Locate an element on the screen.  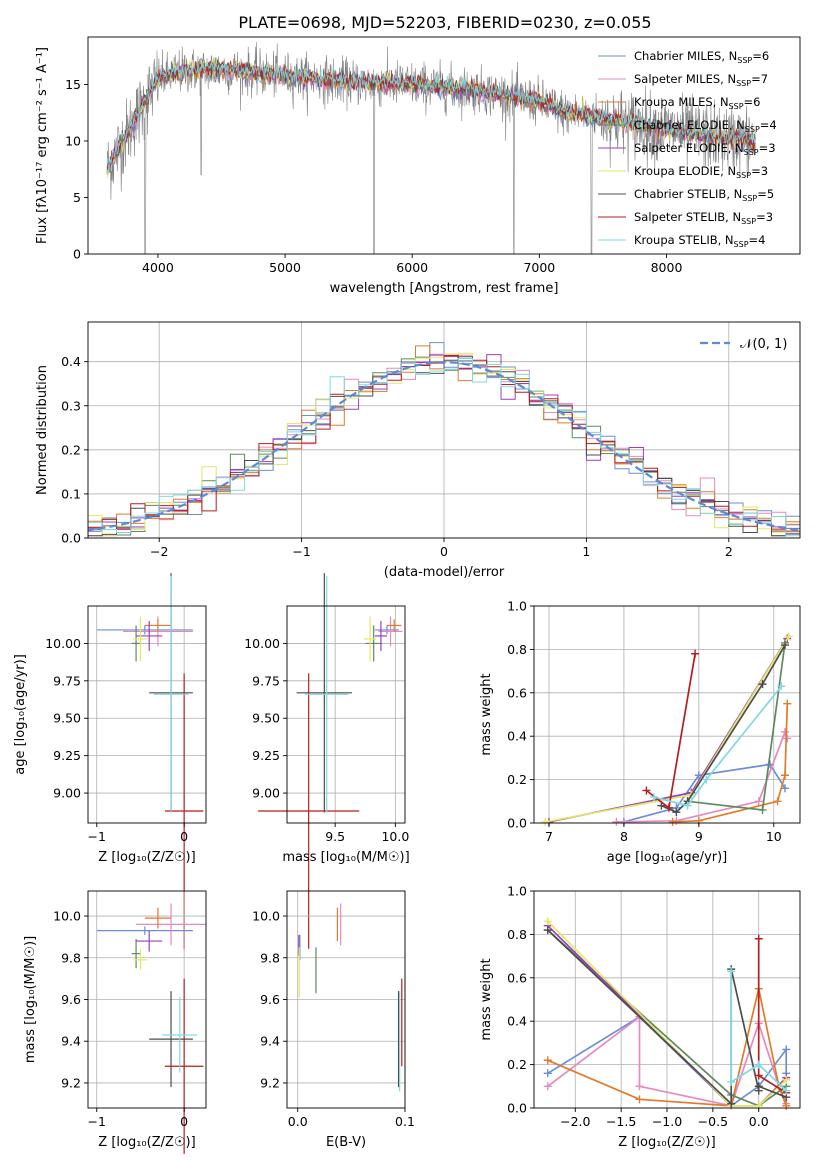
x-tick-label: 10.0 is located at coordinates (395, 836).